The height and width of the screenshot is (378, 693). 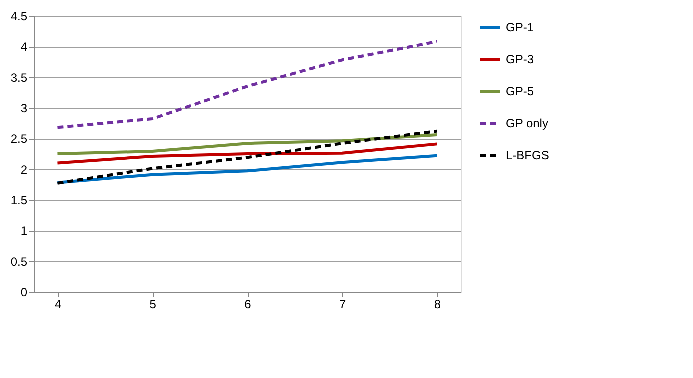 I want to click on legend-label: GP only, so click(x=527, y=123).